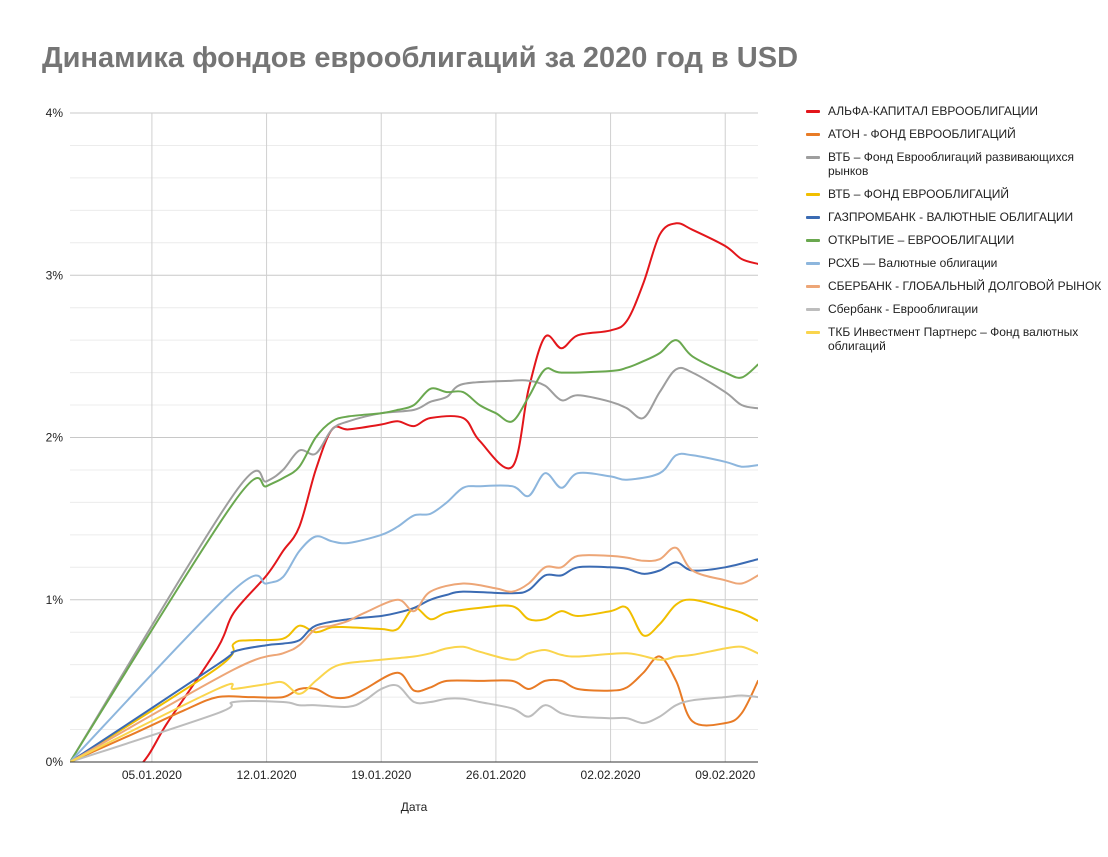 The width and height of the screenshot is (1108, 857). I want to click on legend-label: АТОН - ФОНД ЕВРООБЛИГАЦИЙ, so click(922, 134).